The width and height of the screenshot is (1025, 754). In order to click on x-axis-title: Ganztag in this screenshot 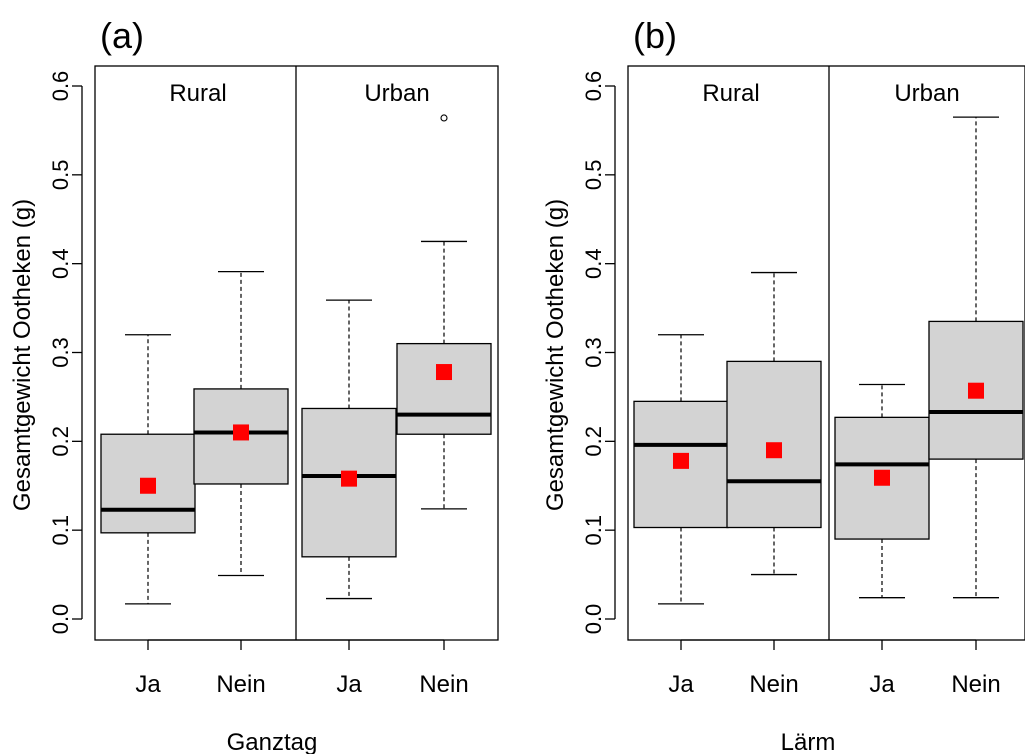, I will do `click(272, 741)`.